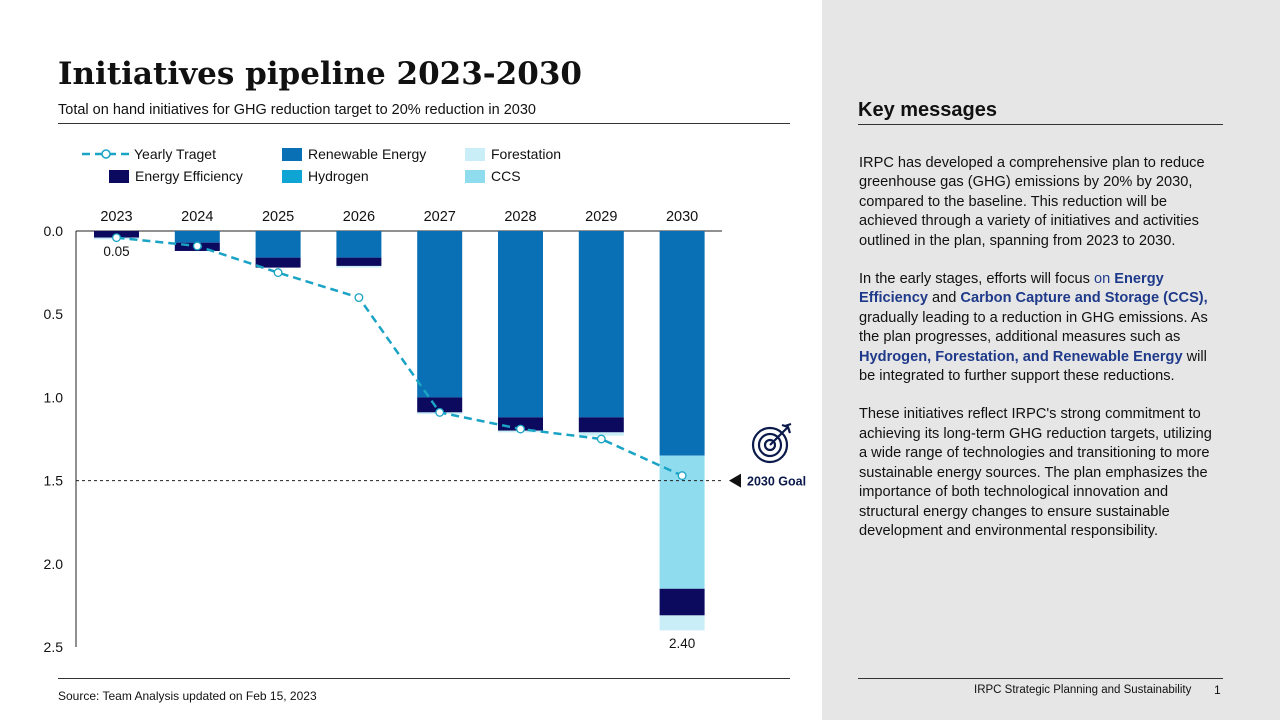 This screenshot has width=1280, height=720. Describe the element at coordinates (682, 643) in the screenshot. I see `data-label-2030: 2.40` at that location.